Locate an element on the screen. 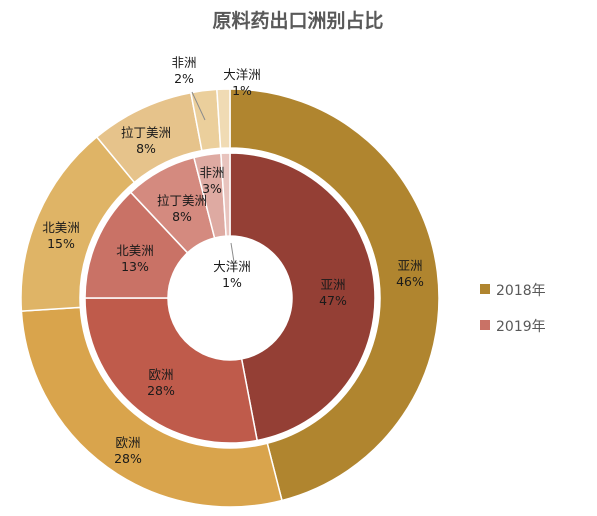 The image size is (597, 516). outer-slice-value-5: 2% is located at coordinates (184, 78).